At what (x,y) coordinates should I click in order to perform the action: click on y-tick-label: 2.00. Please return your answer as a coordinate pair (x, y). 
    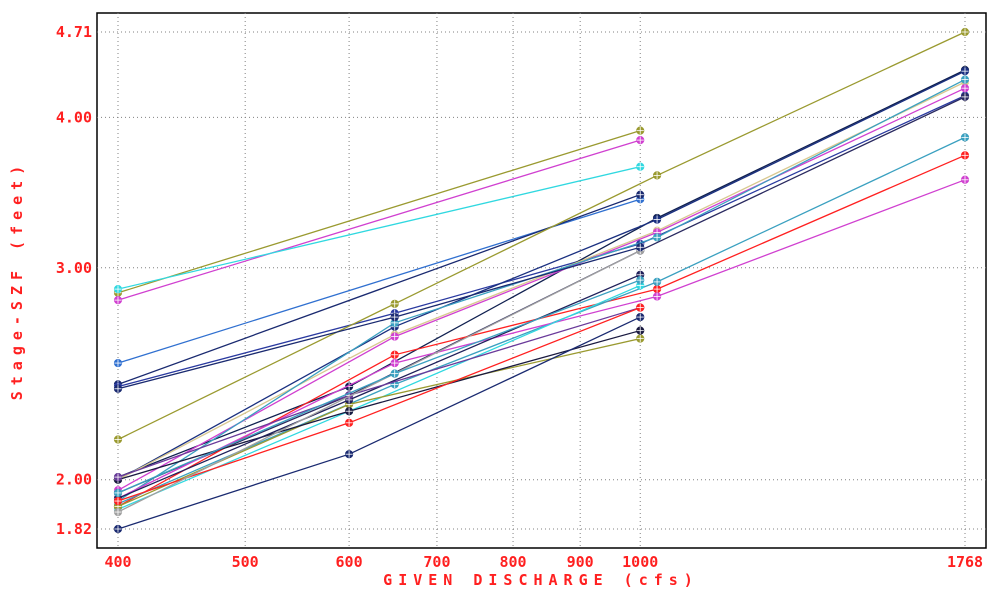
    Looking at the image, I should click on (74, 480).